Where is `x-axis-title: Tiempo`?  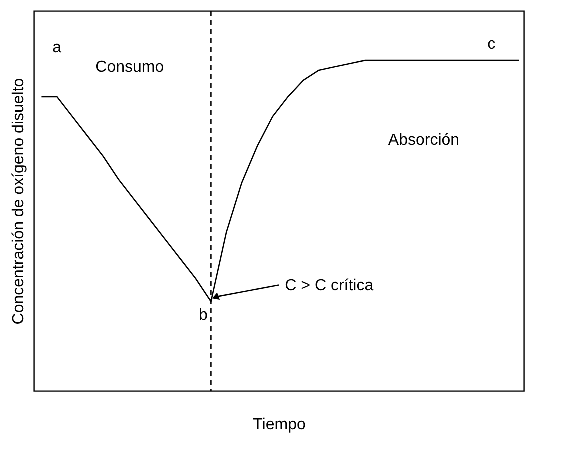 x-axis-title: Tiempo is located at coordinates (279, 425).